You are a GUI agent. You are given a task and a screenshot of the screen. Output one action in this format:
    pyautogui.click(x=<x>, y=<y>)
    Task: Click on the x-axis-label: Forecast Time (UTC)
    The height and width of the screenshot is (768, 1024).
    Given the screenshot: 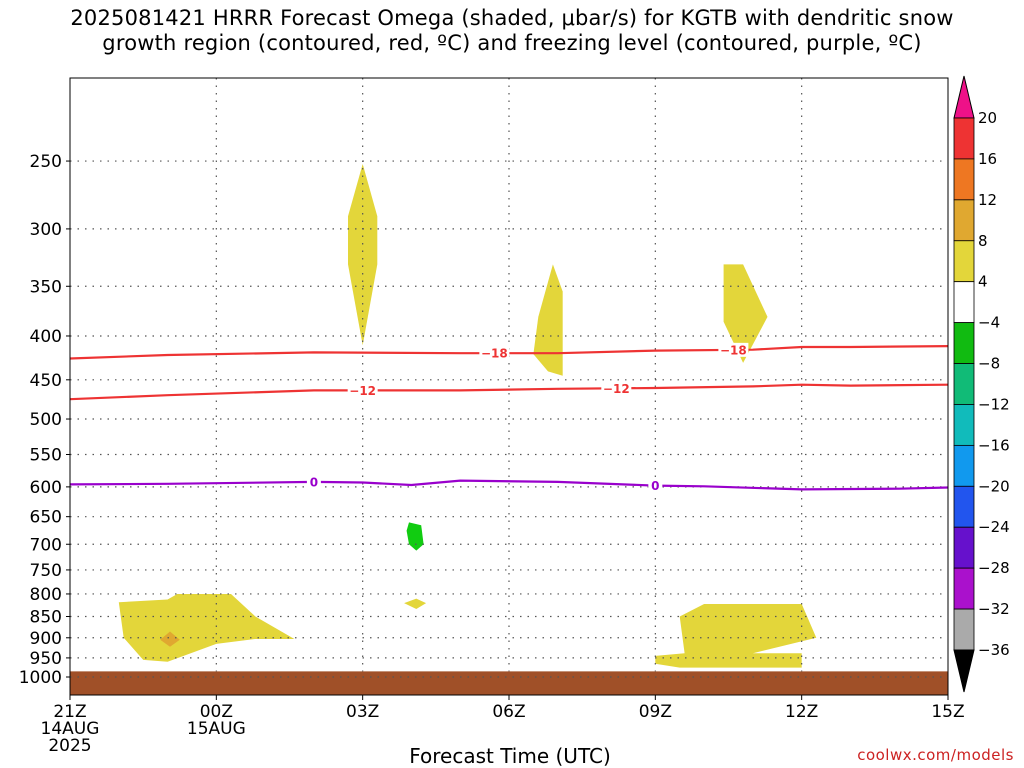 What is the action you would take?
    pyautogui.click(x=510, y=756)
    